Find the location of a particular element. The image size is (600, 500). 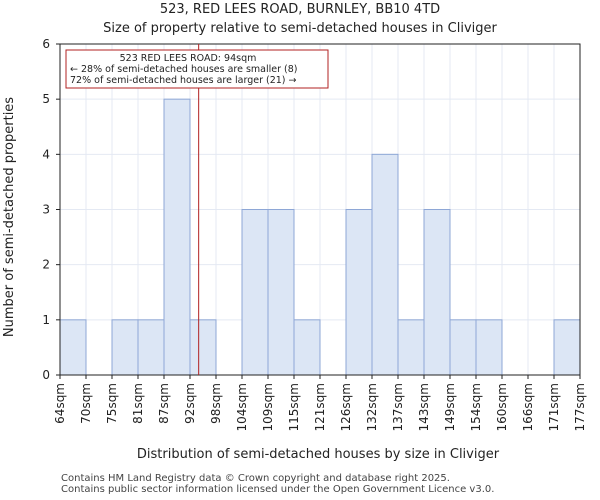

bar-64sqm is located at coordinates (73, 347).